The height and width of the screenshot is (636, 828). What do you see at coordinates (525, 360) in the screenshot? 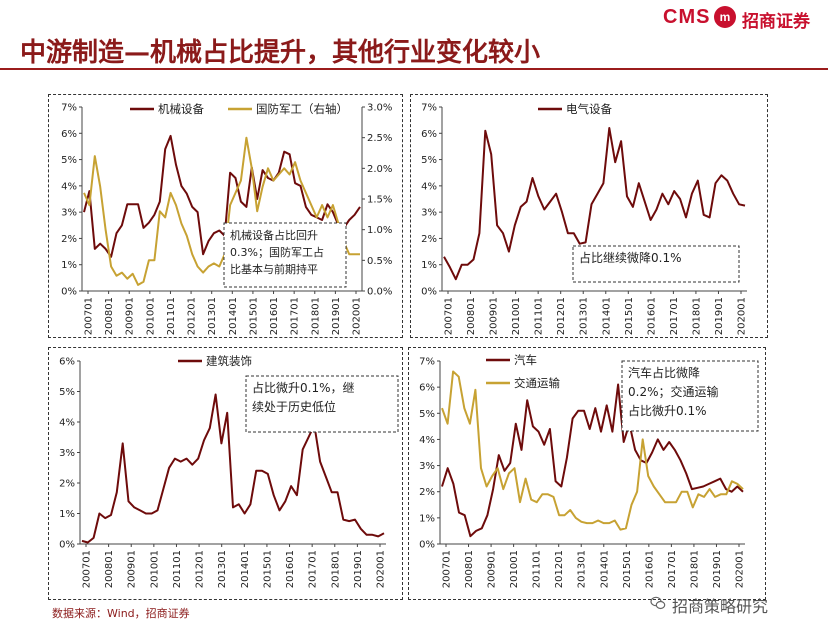
I see `legend-label: 汽车` at bounding box center [525, 360].